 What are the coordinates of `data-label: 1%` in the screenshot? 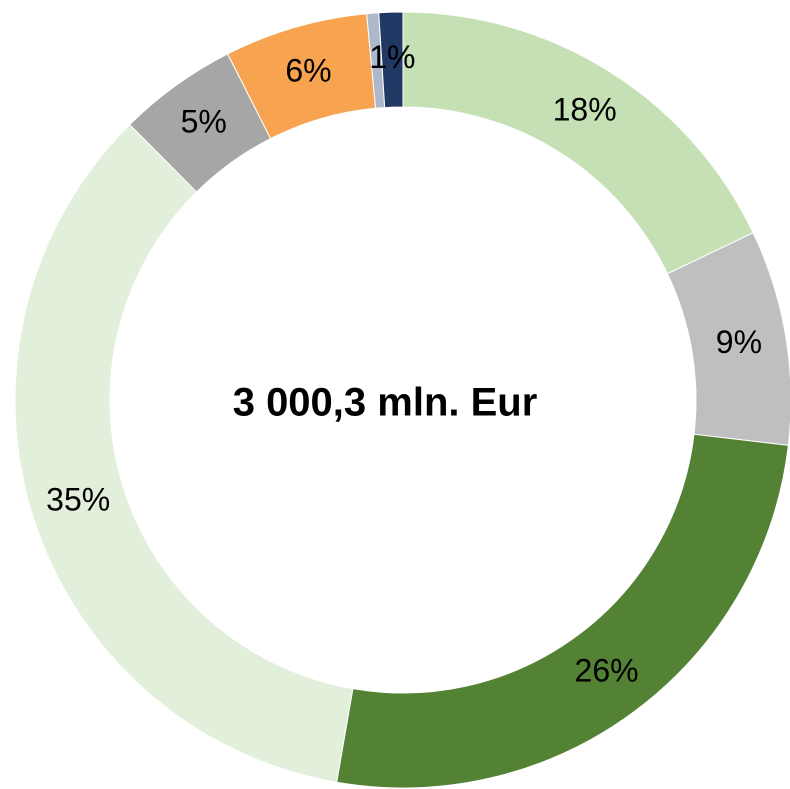 It's located at (392, 57).